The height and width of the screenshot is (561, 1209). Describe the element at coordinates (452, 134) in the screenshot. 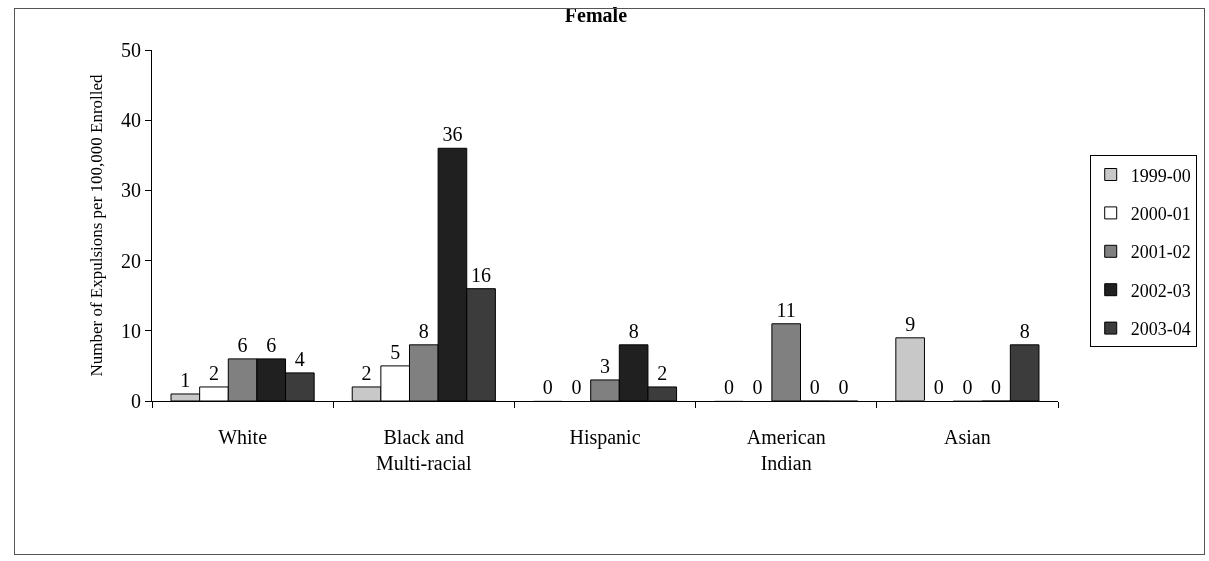

I see `data-label: 36` at that location.